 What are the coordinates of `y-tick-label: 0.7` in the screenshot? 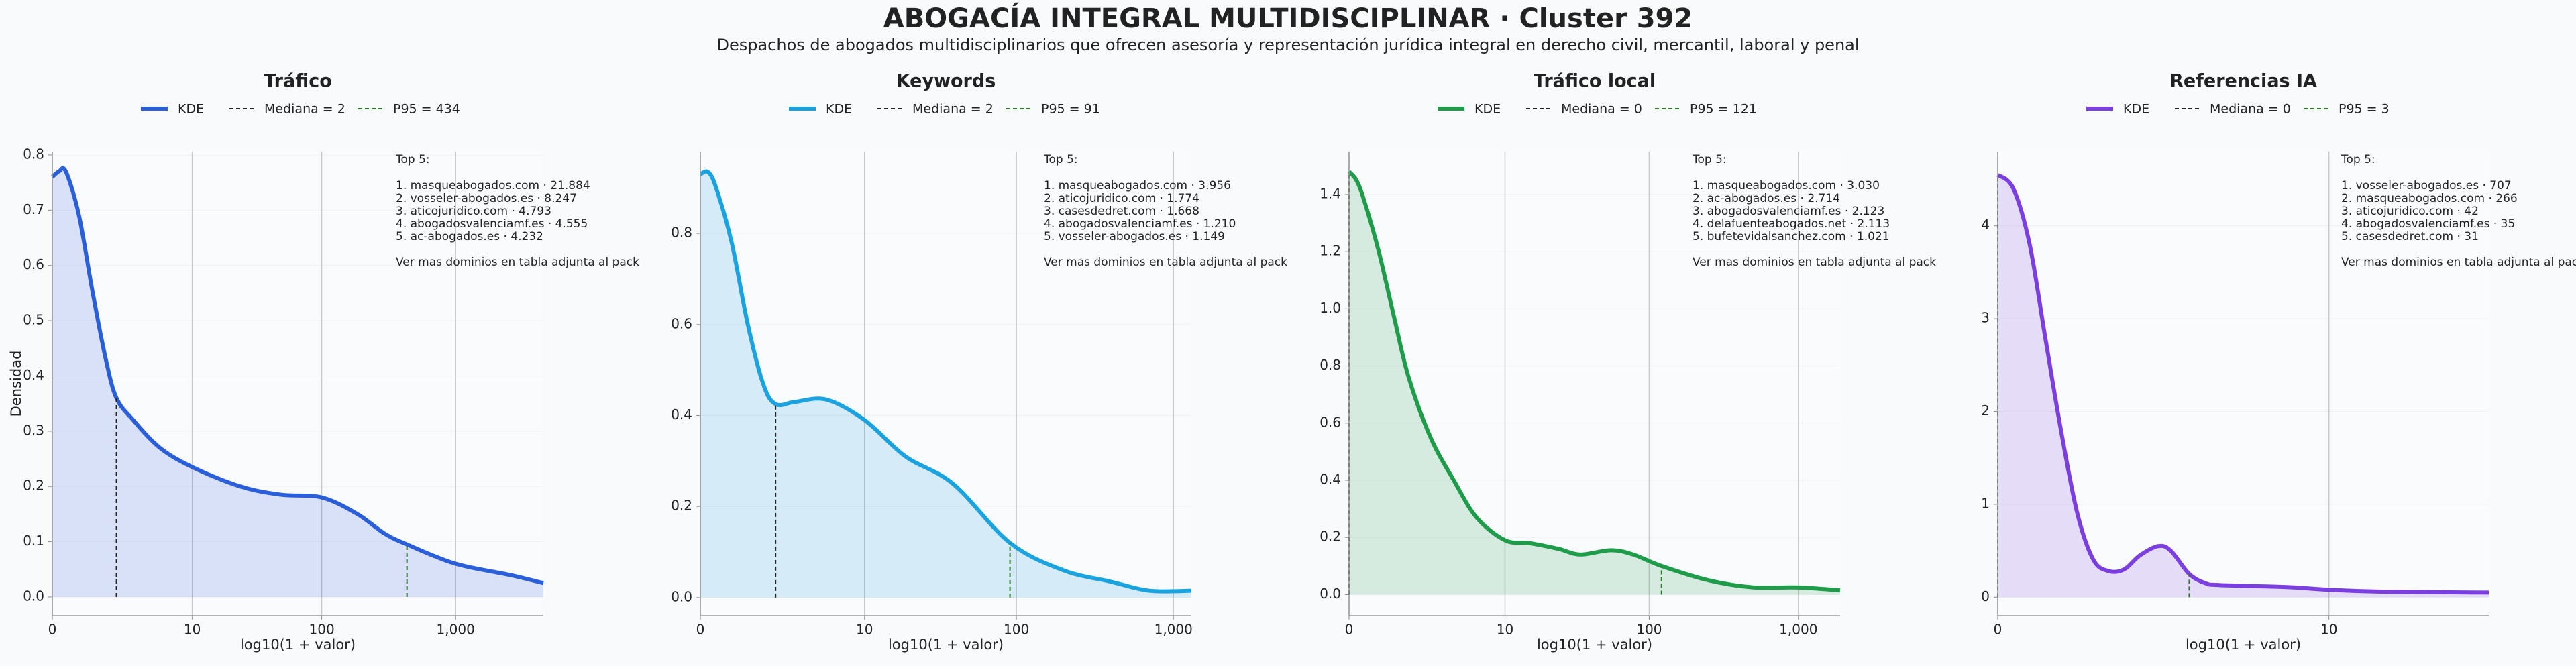 It's located at (33, 209).